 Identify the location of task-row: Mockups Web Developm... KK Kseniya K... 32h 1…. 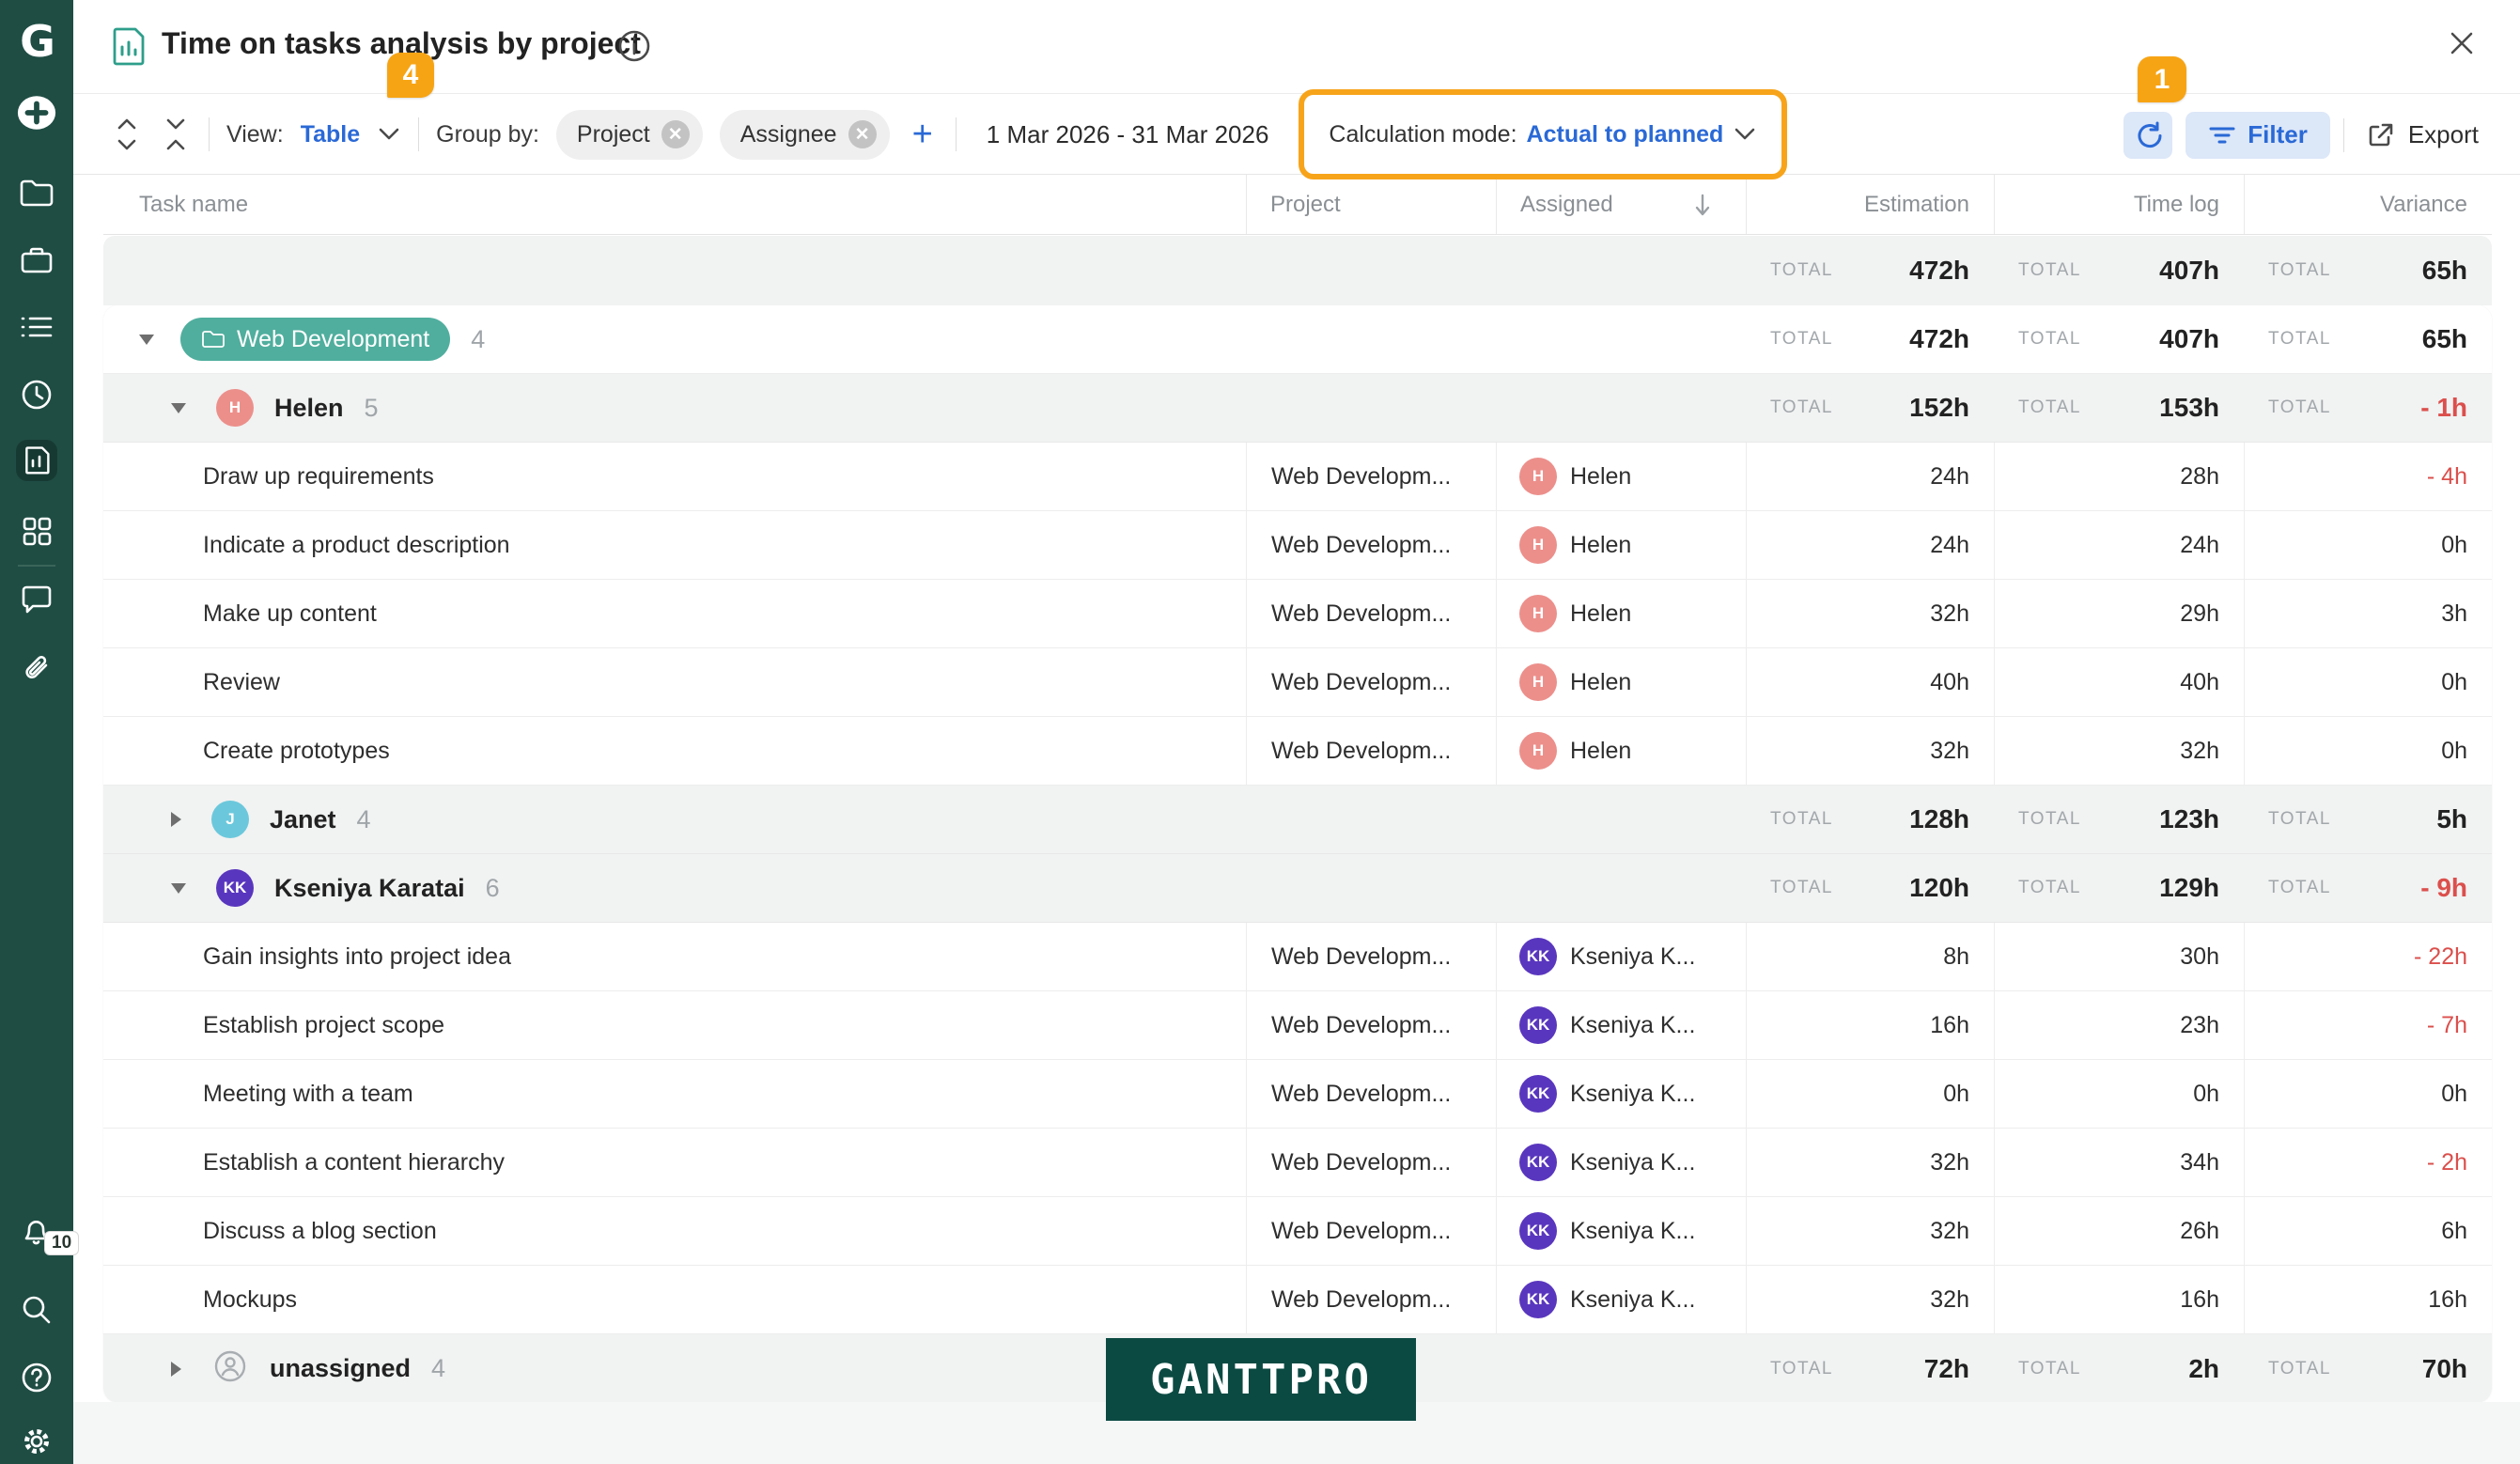
(1297, 1300).